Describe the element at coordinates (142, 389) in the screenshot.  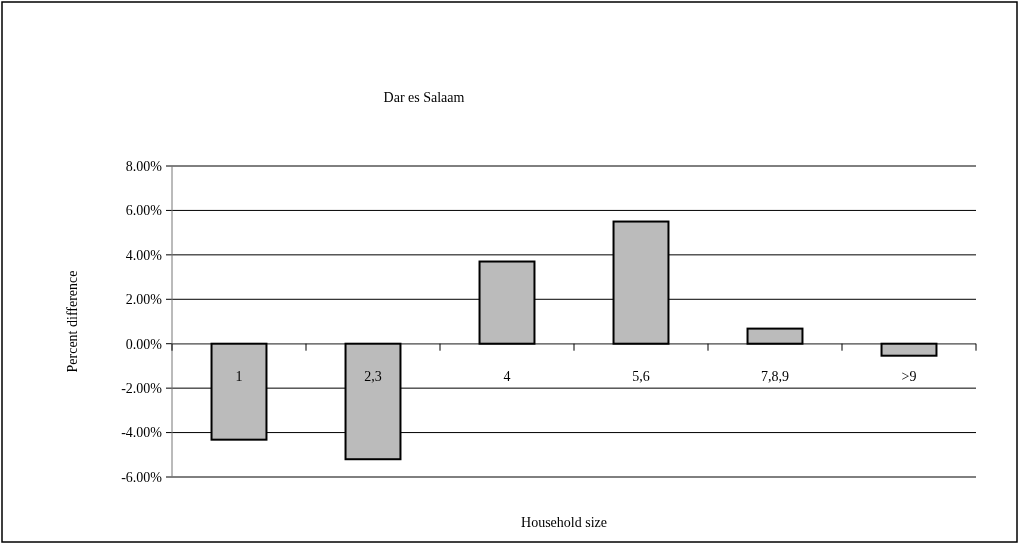
I see `y-tick-label: -2.00%` at that location.